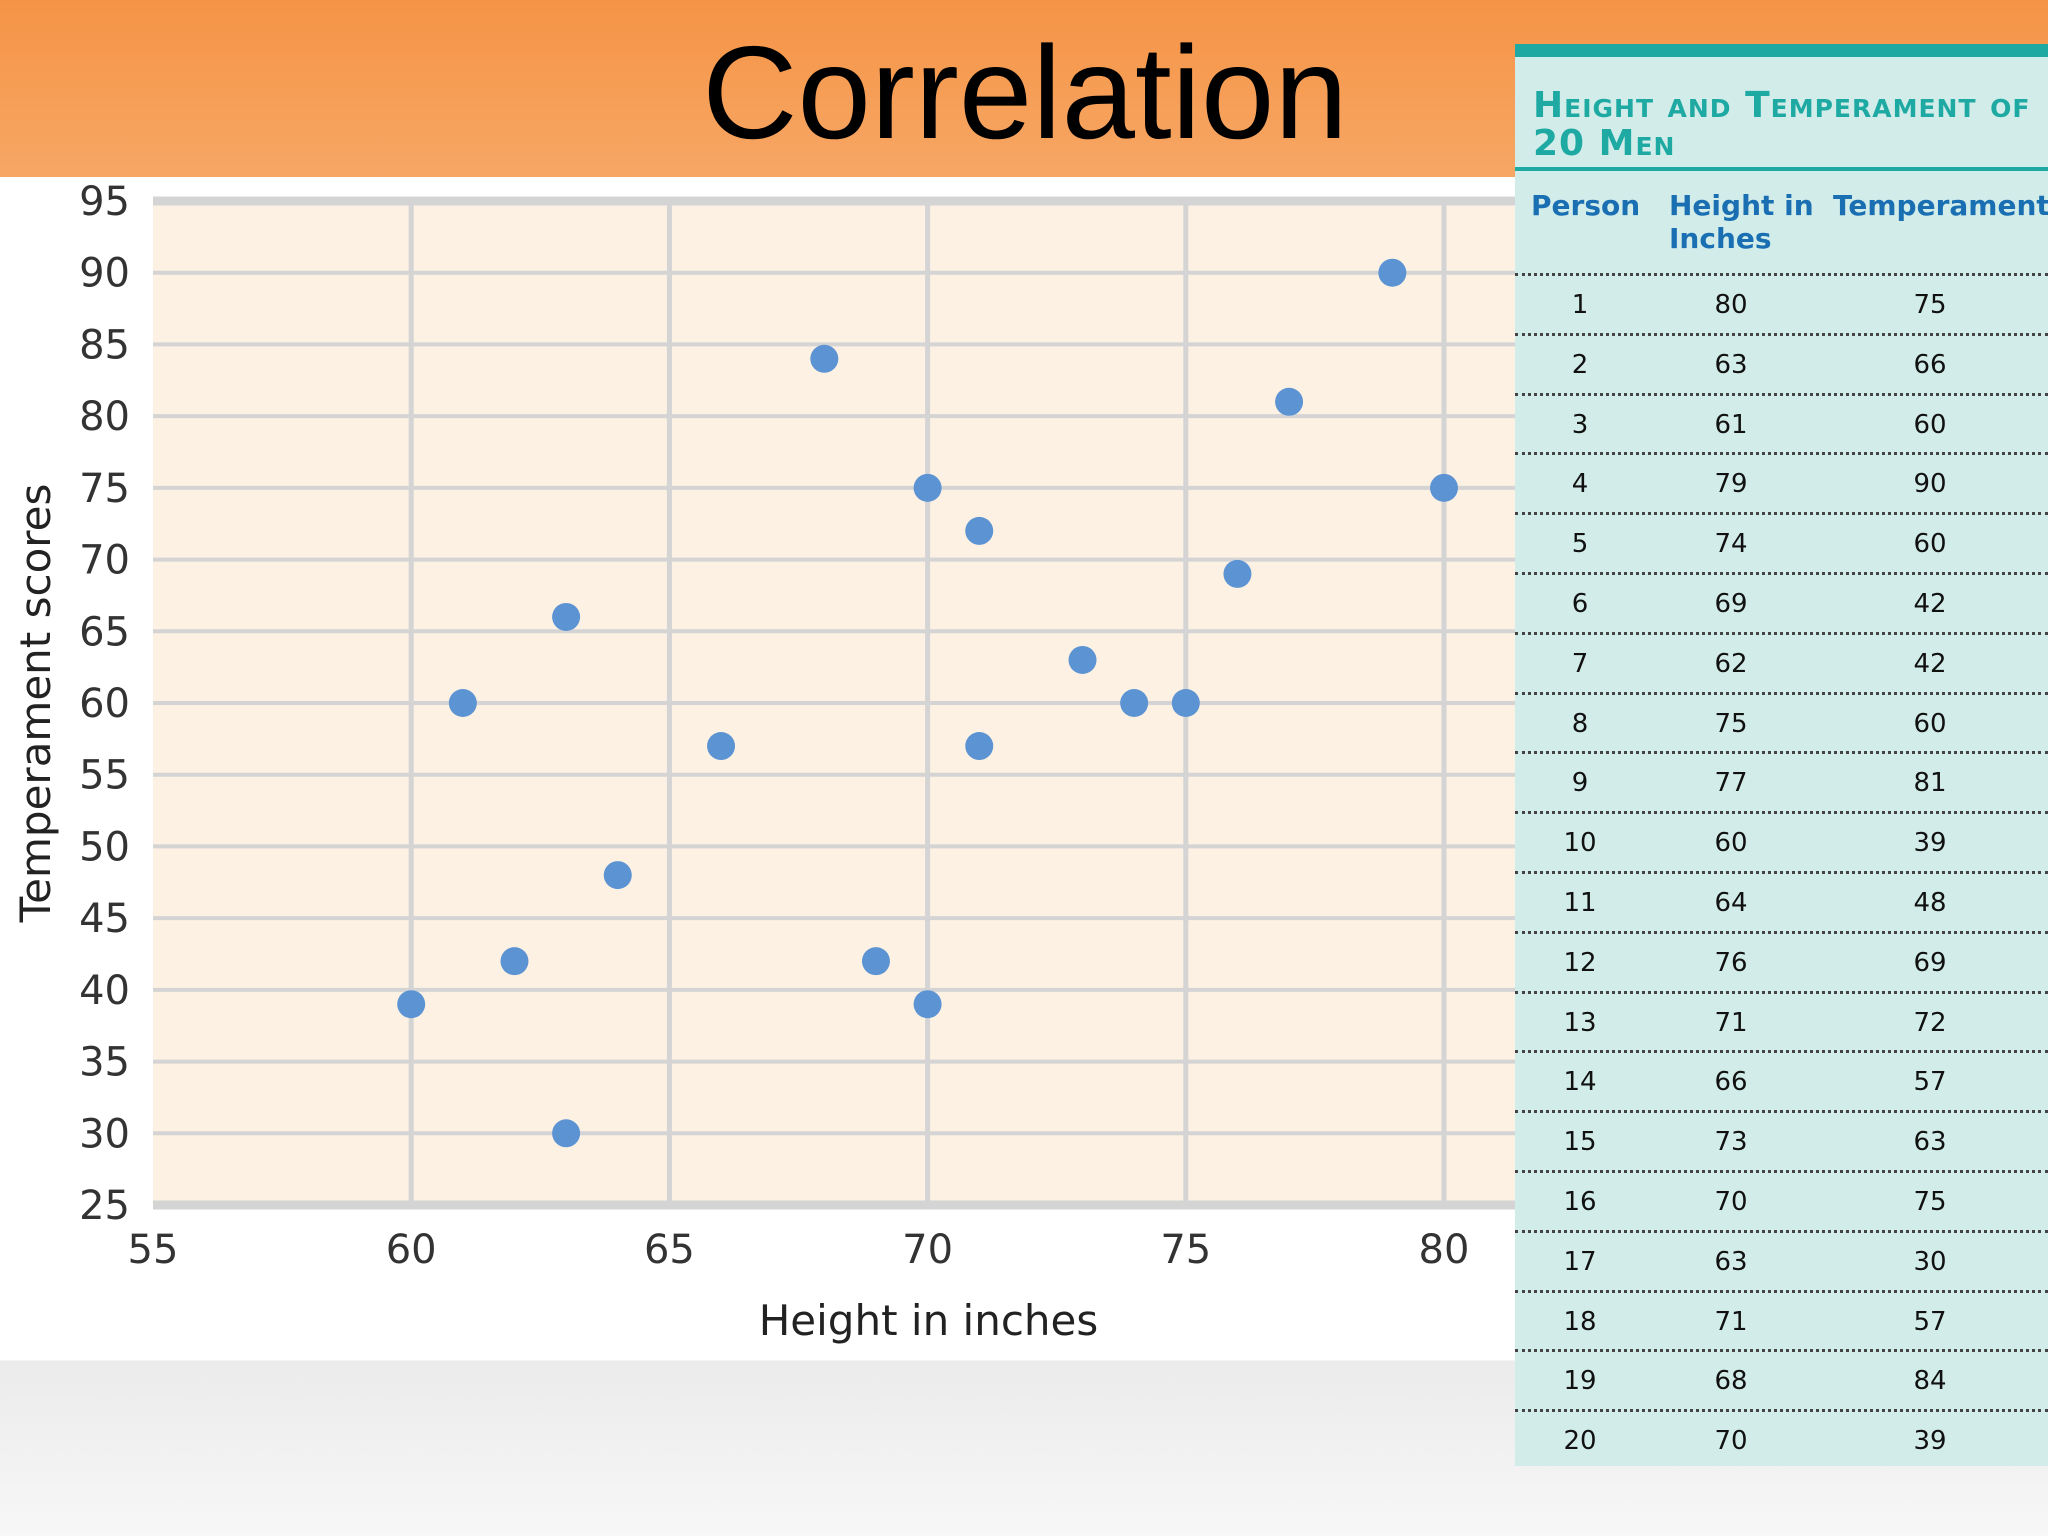 Image resolution: width=2048 pixels, height=1536 pixels. What do you see at coordinates (104, 704) in the screenshot?
I see `y-tick-labels: 95 90 85 80 75 70 65 60 55 50 45 40 35 30 25` at bounding box center [104, 704].